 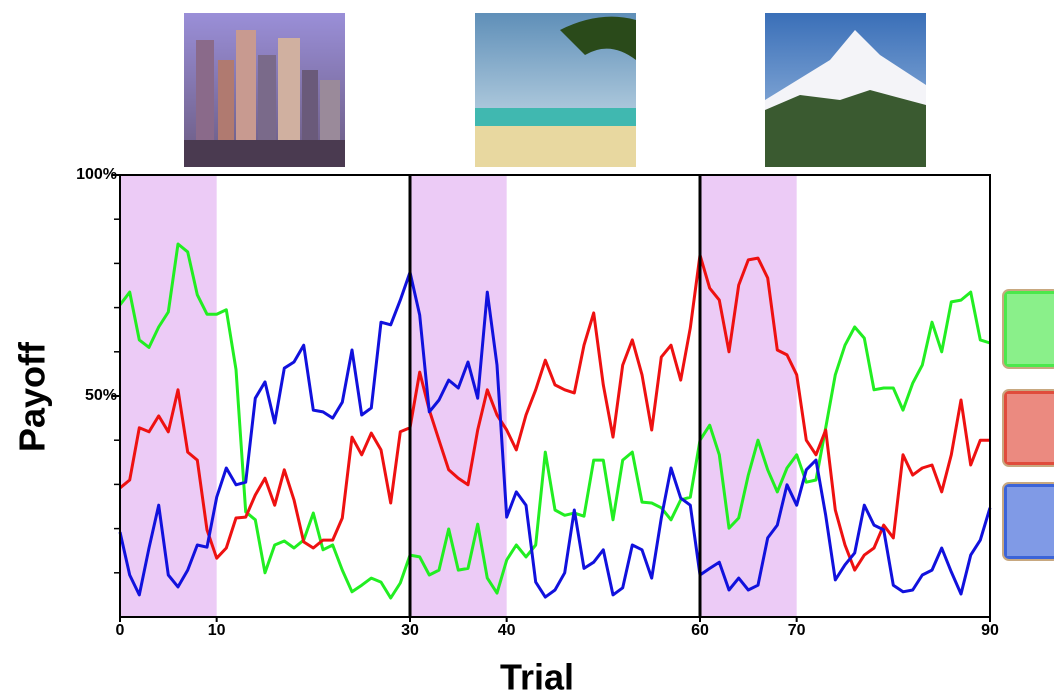 What do you see at coordinates (537, 675) in the screenshot?
I see `x-axis-label: Trial` at bounding box center [537, 675].